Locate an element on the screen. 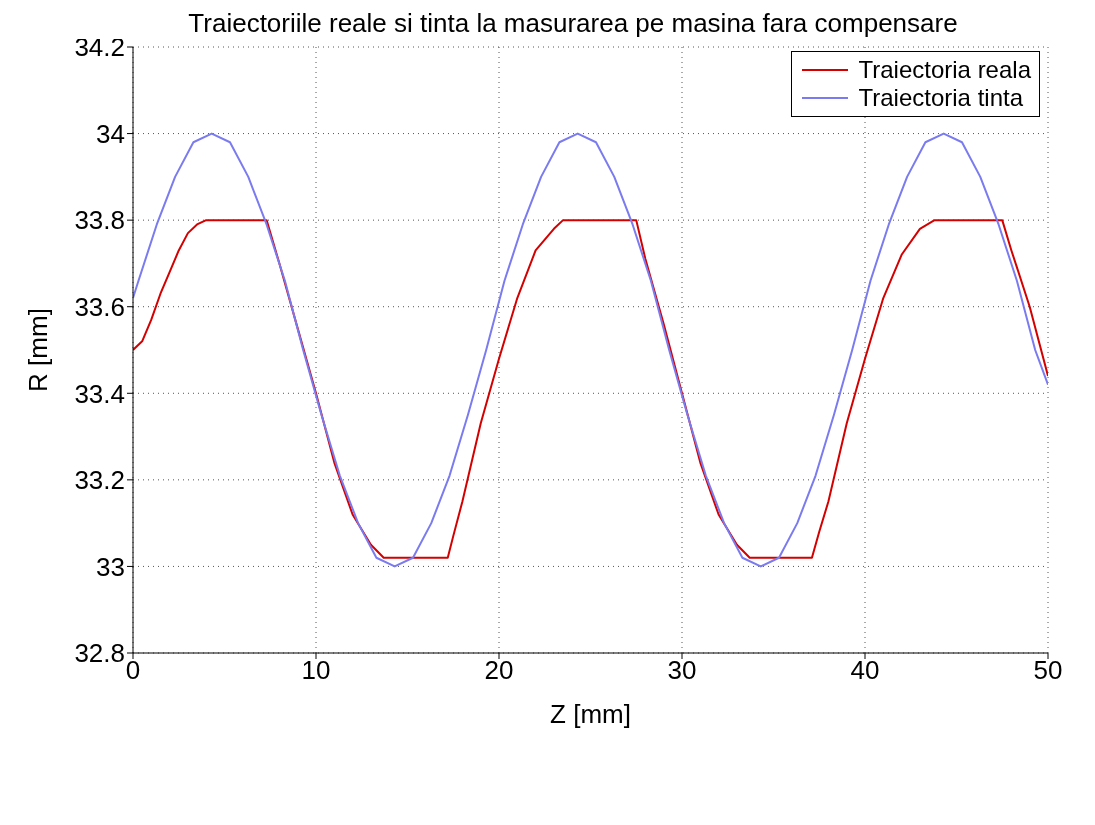 Image resolution: width=1095 pixels, height=825 pixels. x-tick-label: 40 is located at coordinates (865, 670).